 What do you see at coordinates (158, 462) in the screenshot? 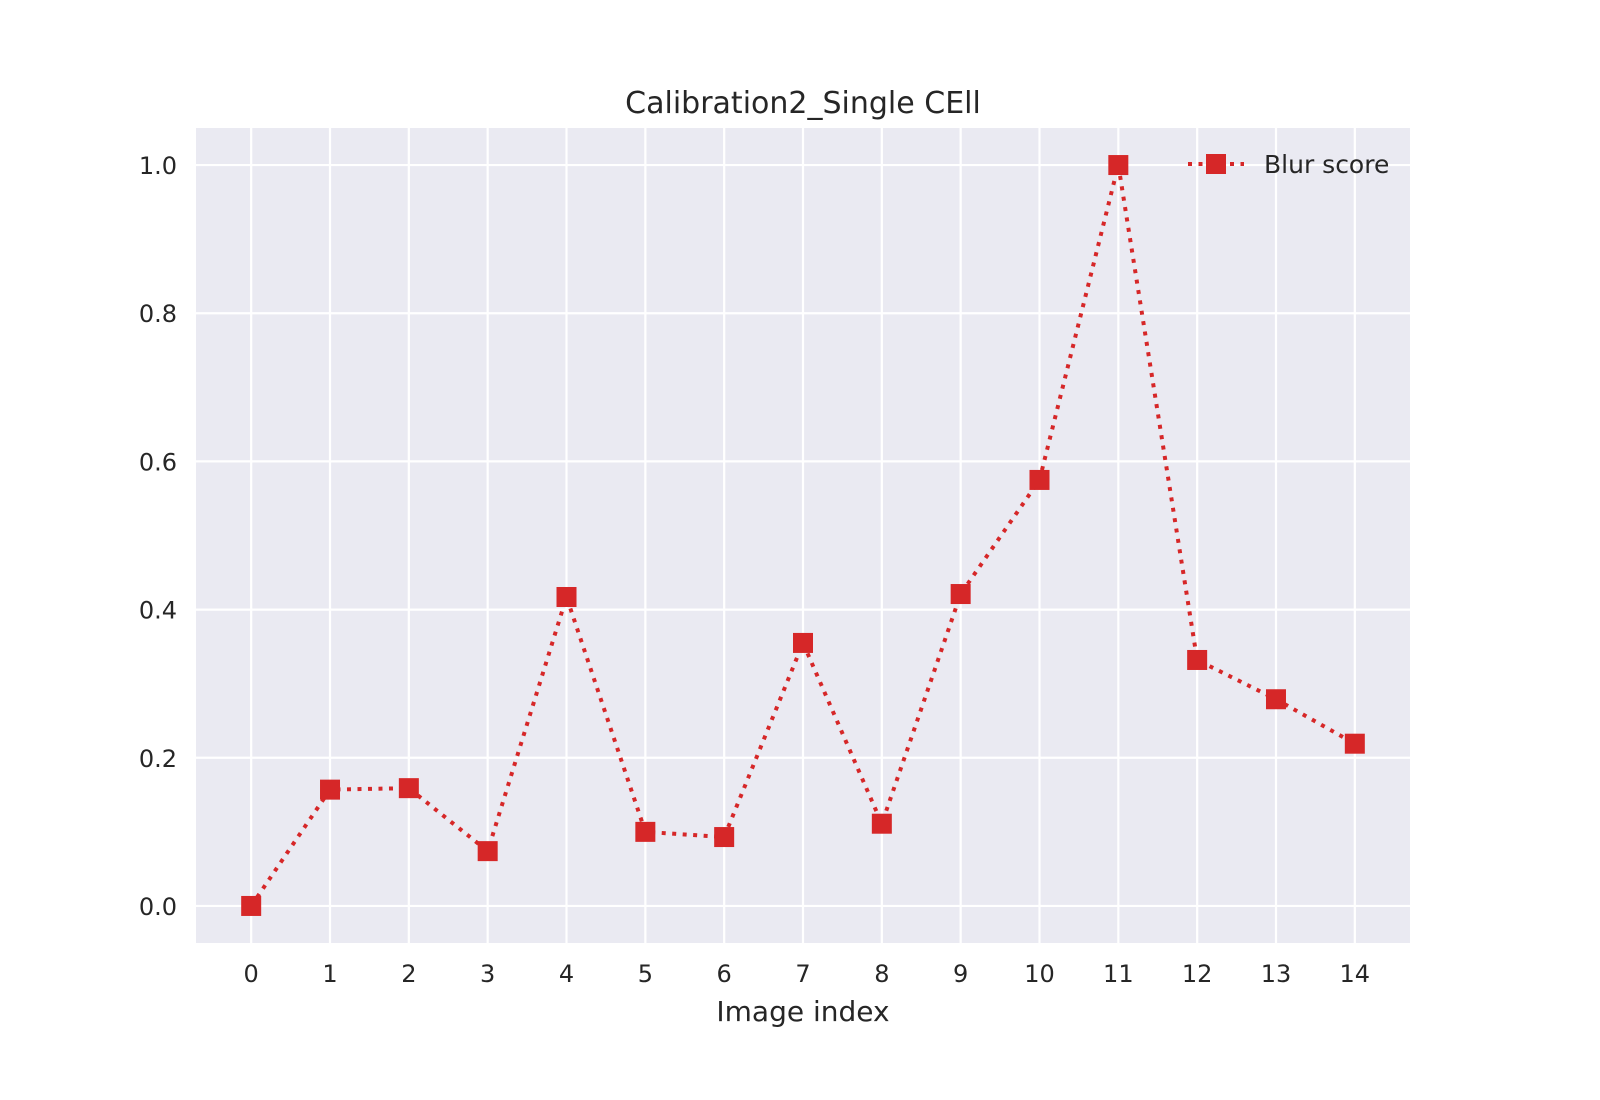
I see `y-tick-label: 0.6` at bounding box center [158, 462].